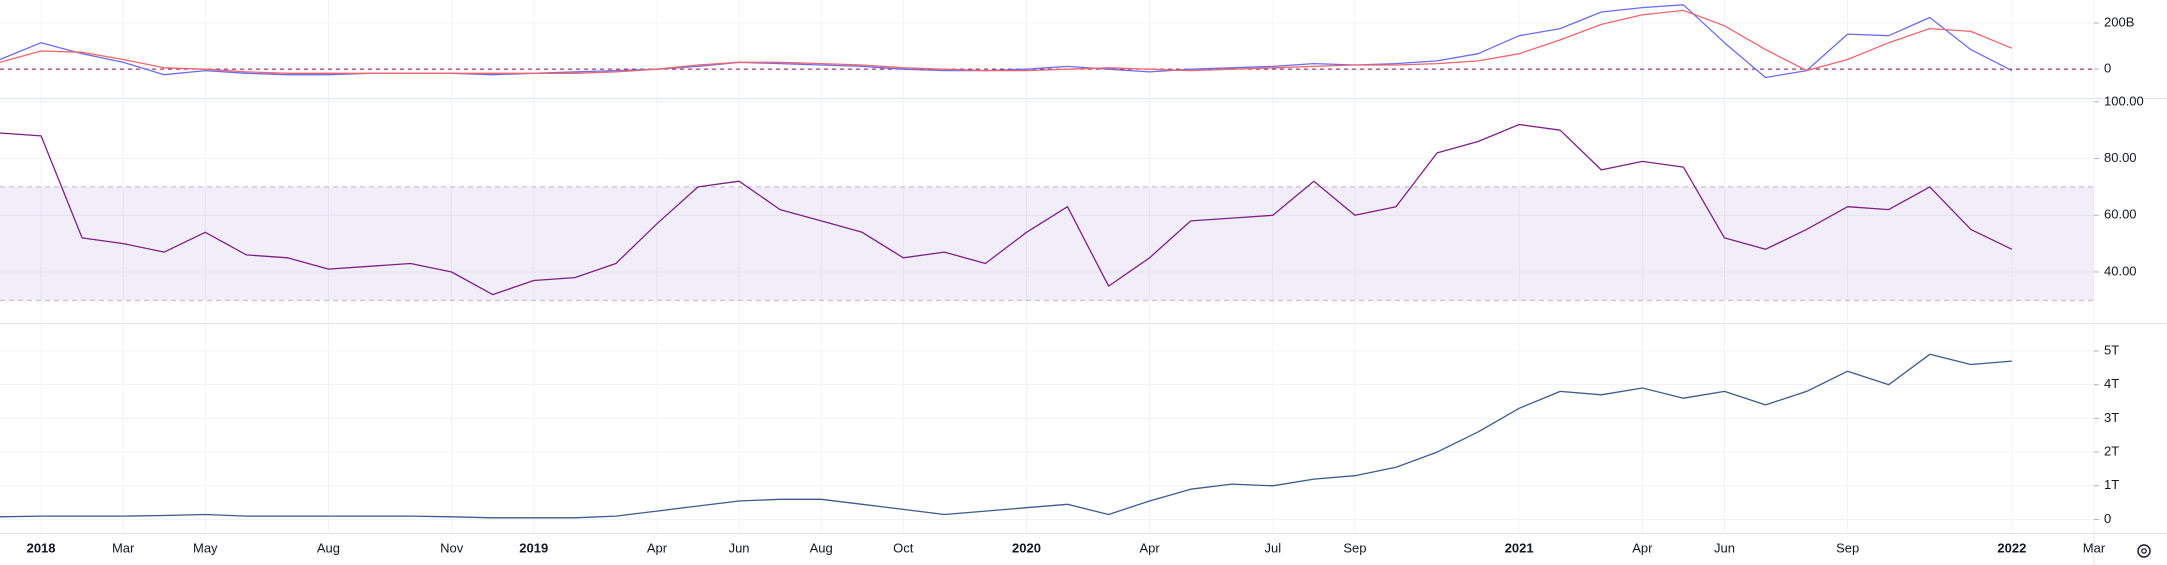 This screenshot has width=2167, height=565. What do you see at coordinates (2120, 157) in the screenshot?
I see `y-tick-label: 80.00` at bounding box center [2120, 157].